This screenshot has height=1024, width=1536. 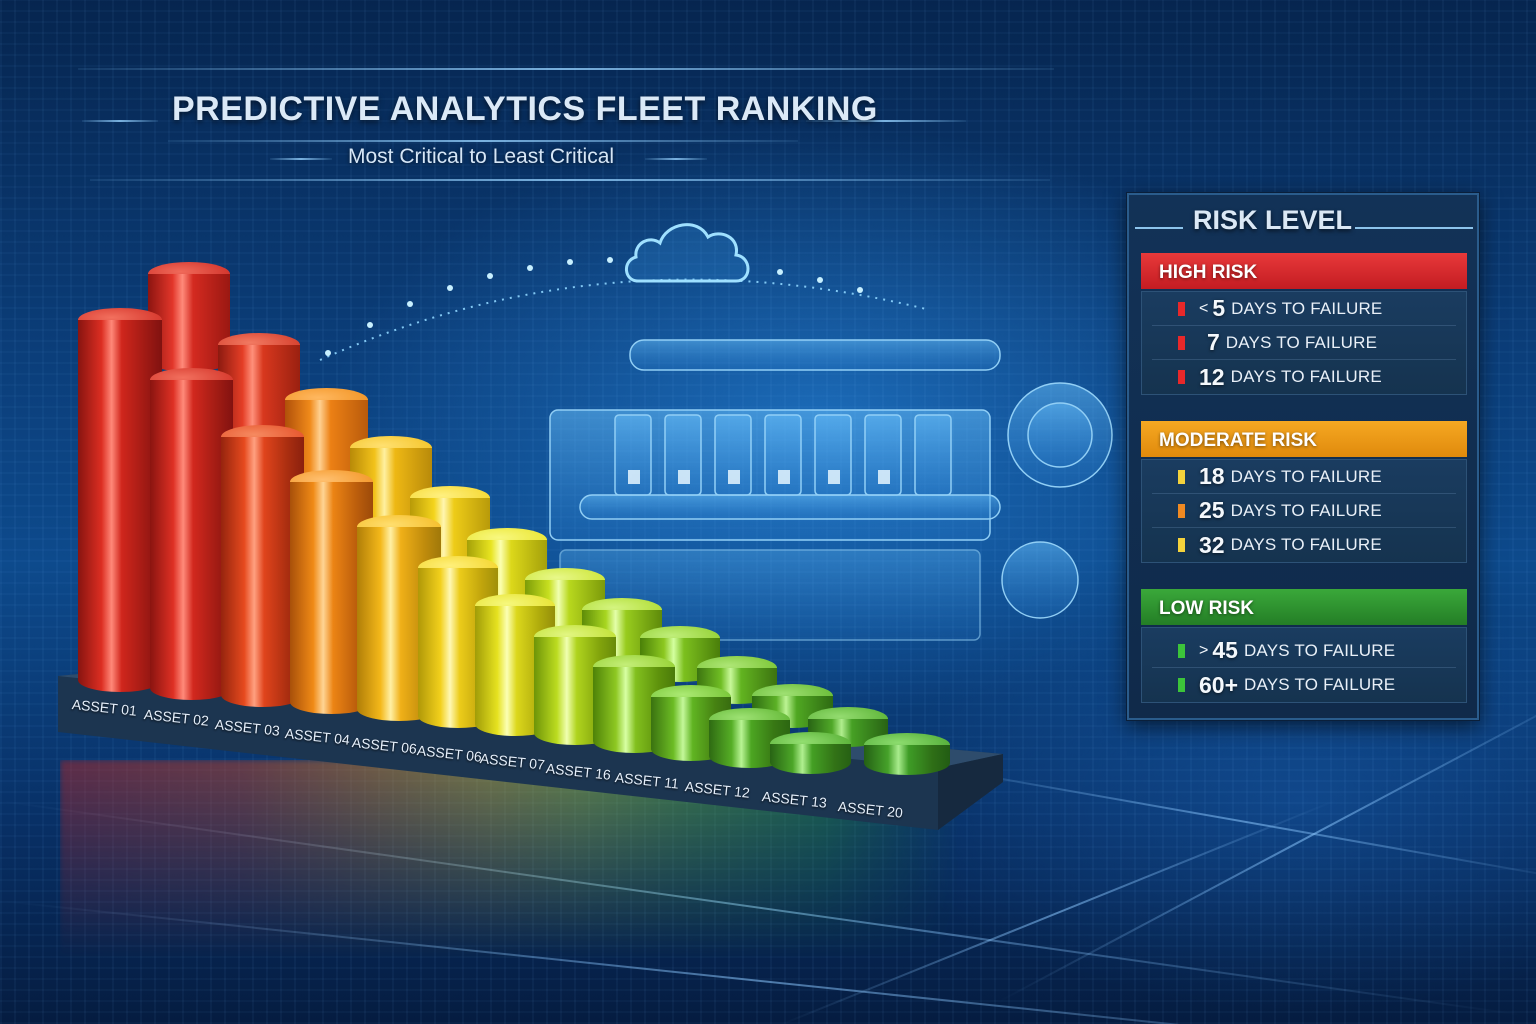 What do you see at coordinates (676, 159) in the screenshot?
I see `subtitle-rule-right` at bounding box center [676, 159].